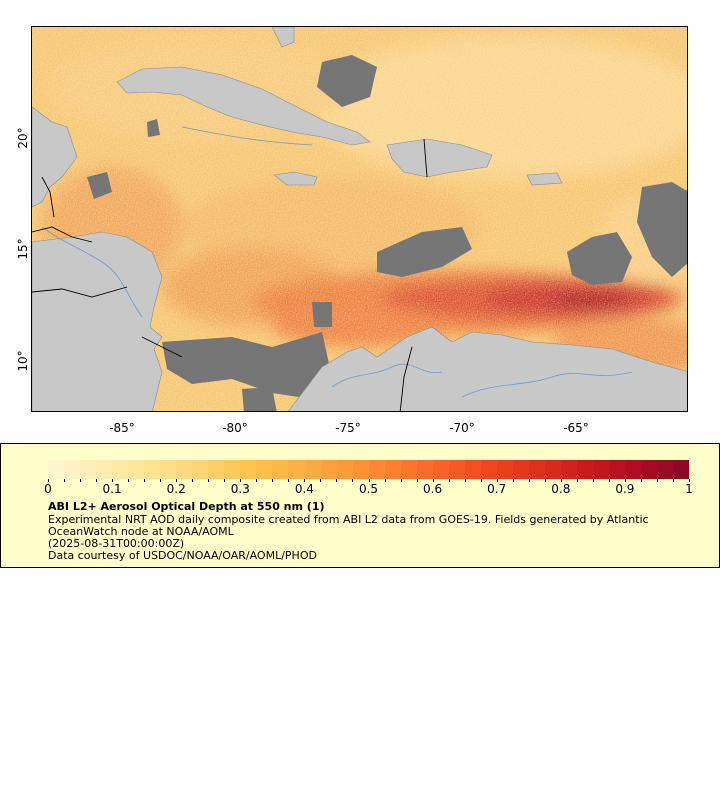  Describe the element at coordinates (176, 489) in the screenshot. I see `colorbar-tick-label: 0.2` at that location.